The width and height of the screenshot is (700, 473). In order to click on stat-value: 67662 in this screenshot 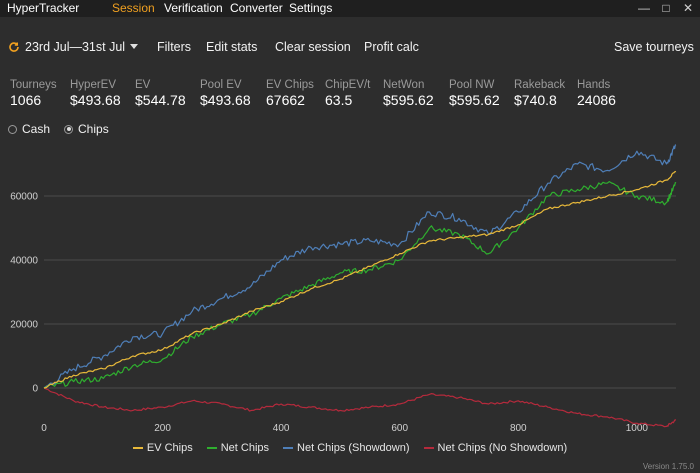, I will do `click(285, 100)`.